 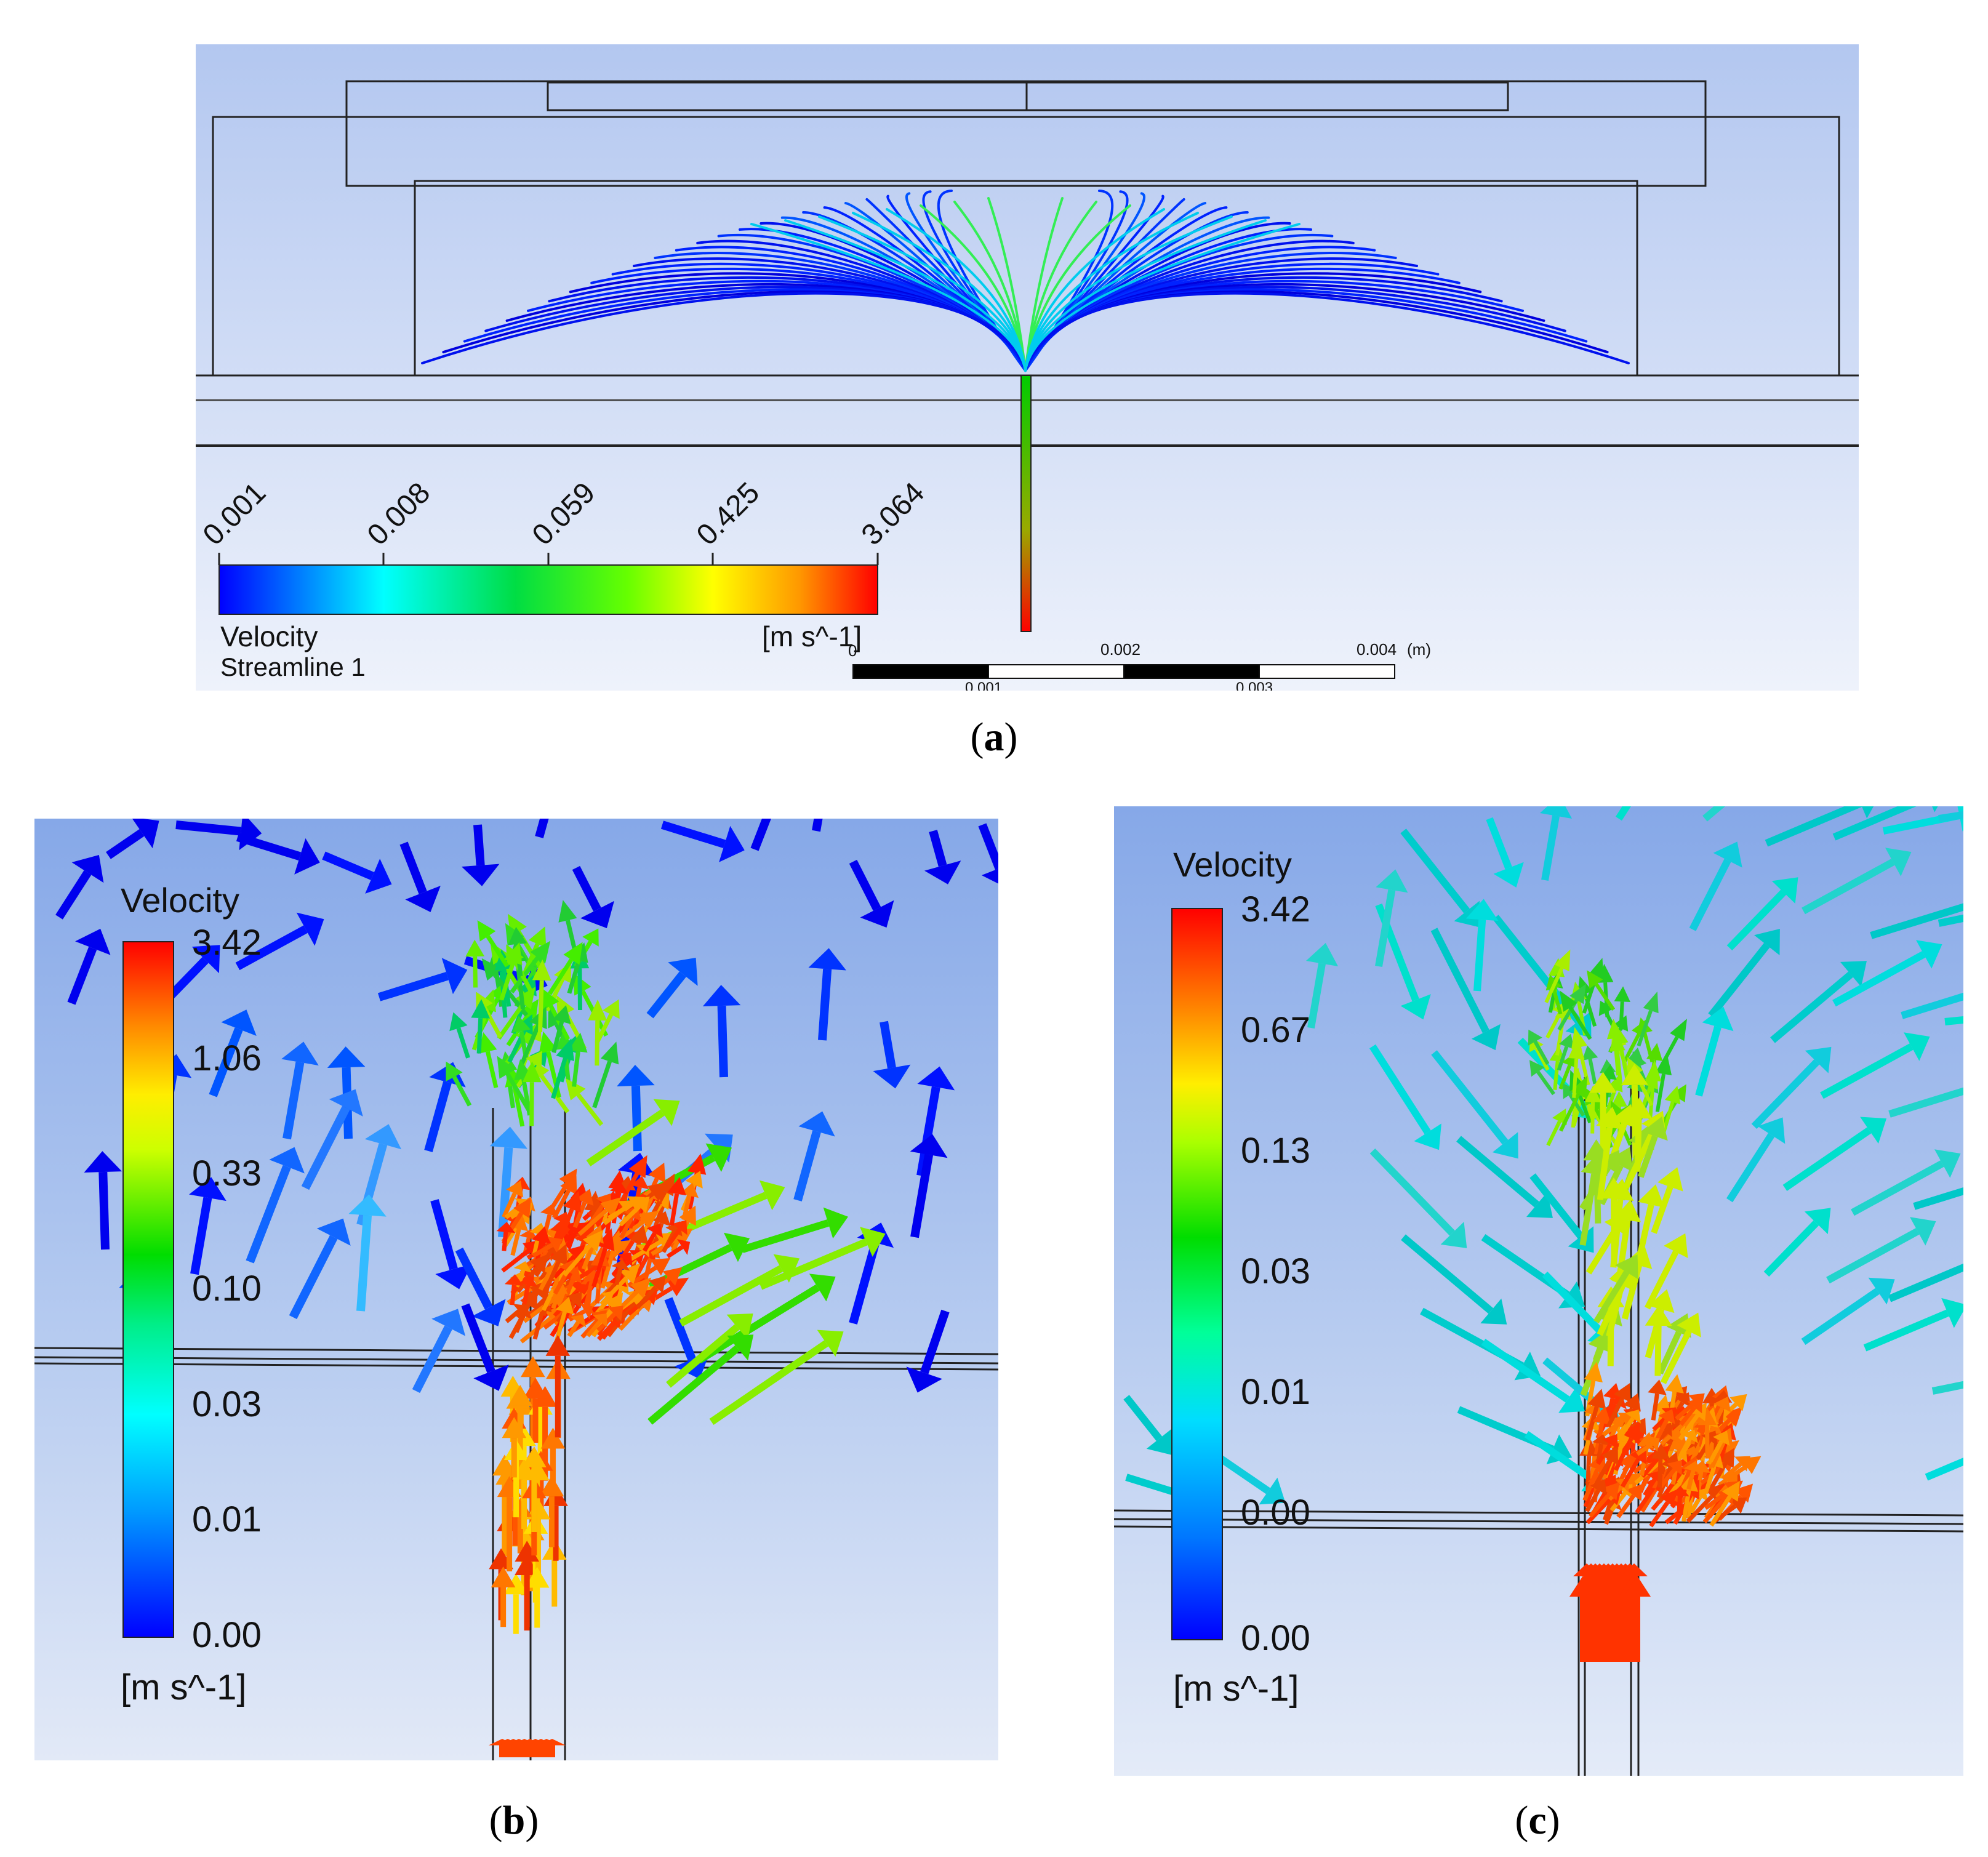 What do you see at coordinates (514, 1820) in the screenshot?
I see `caption-b: (b)` at bounding box center [514, 1820].